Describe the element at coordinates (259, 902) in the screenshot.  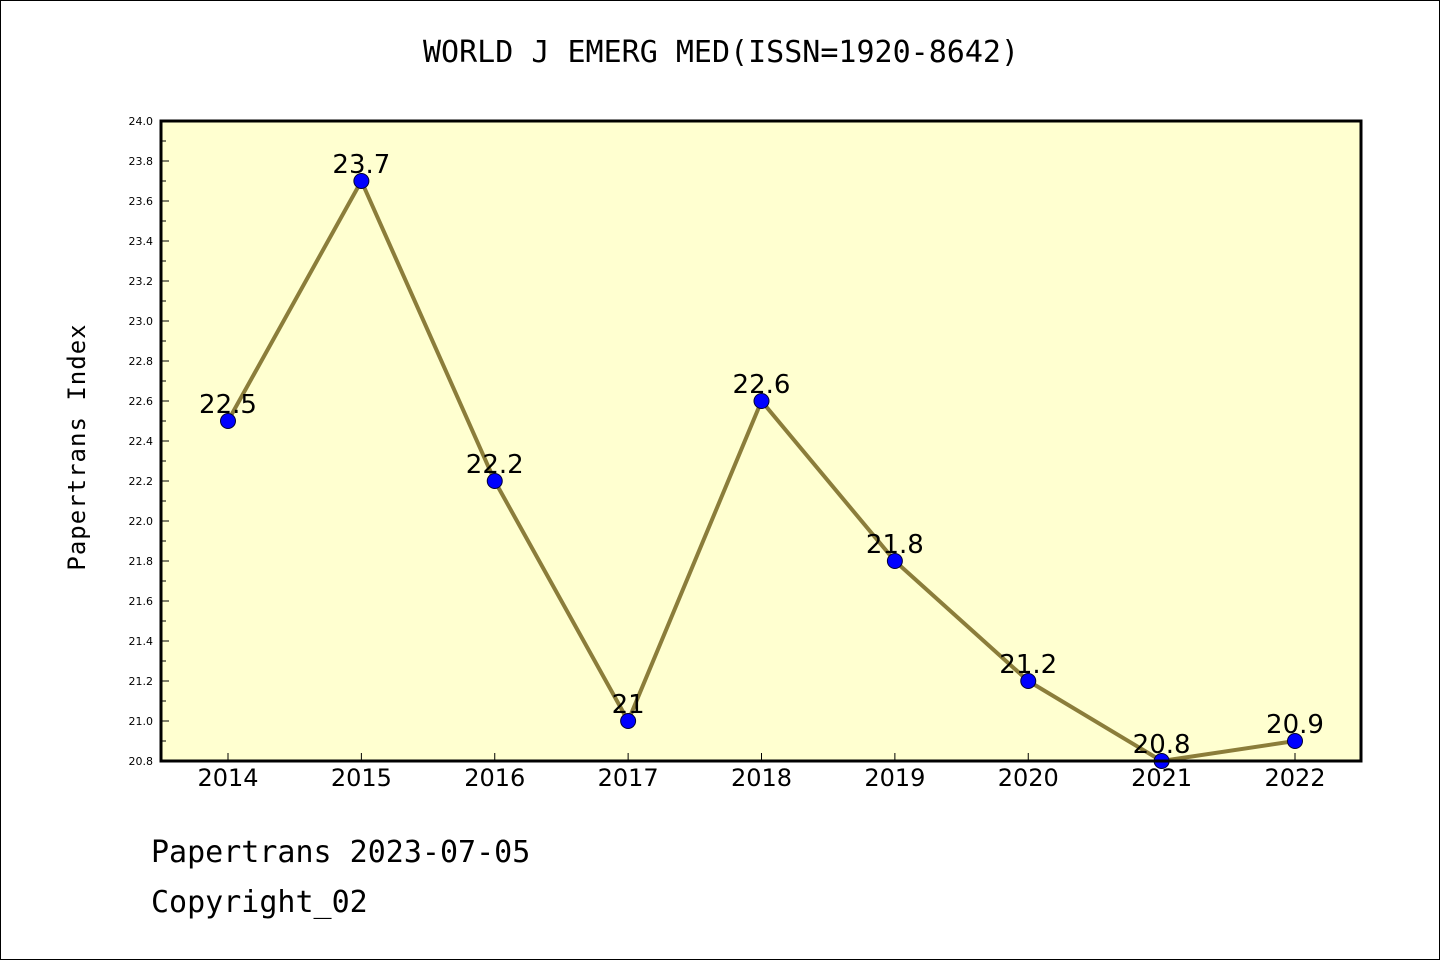
I see `footer-copyright: Copyright_02` at that location.